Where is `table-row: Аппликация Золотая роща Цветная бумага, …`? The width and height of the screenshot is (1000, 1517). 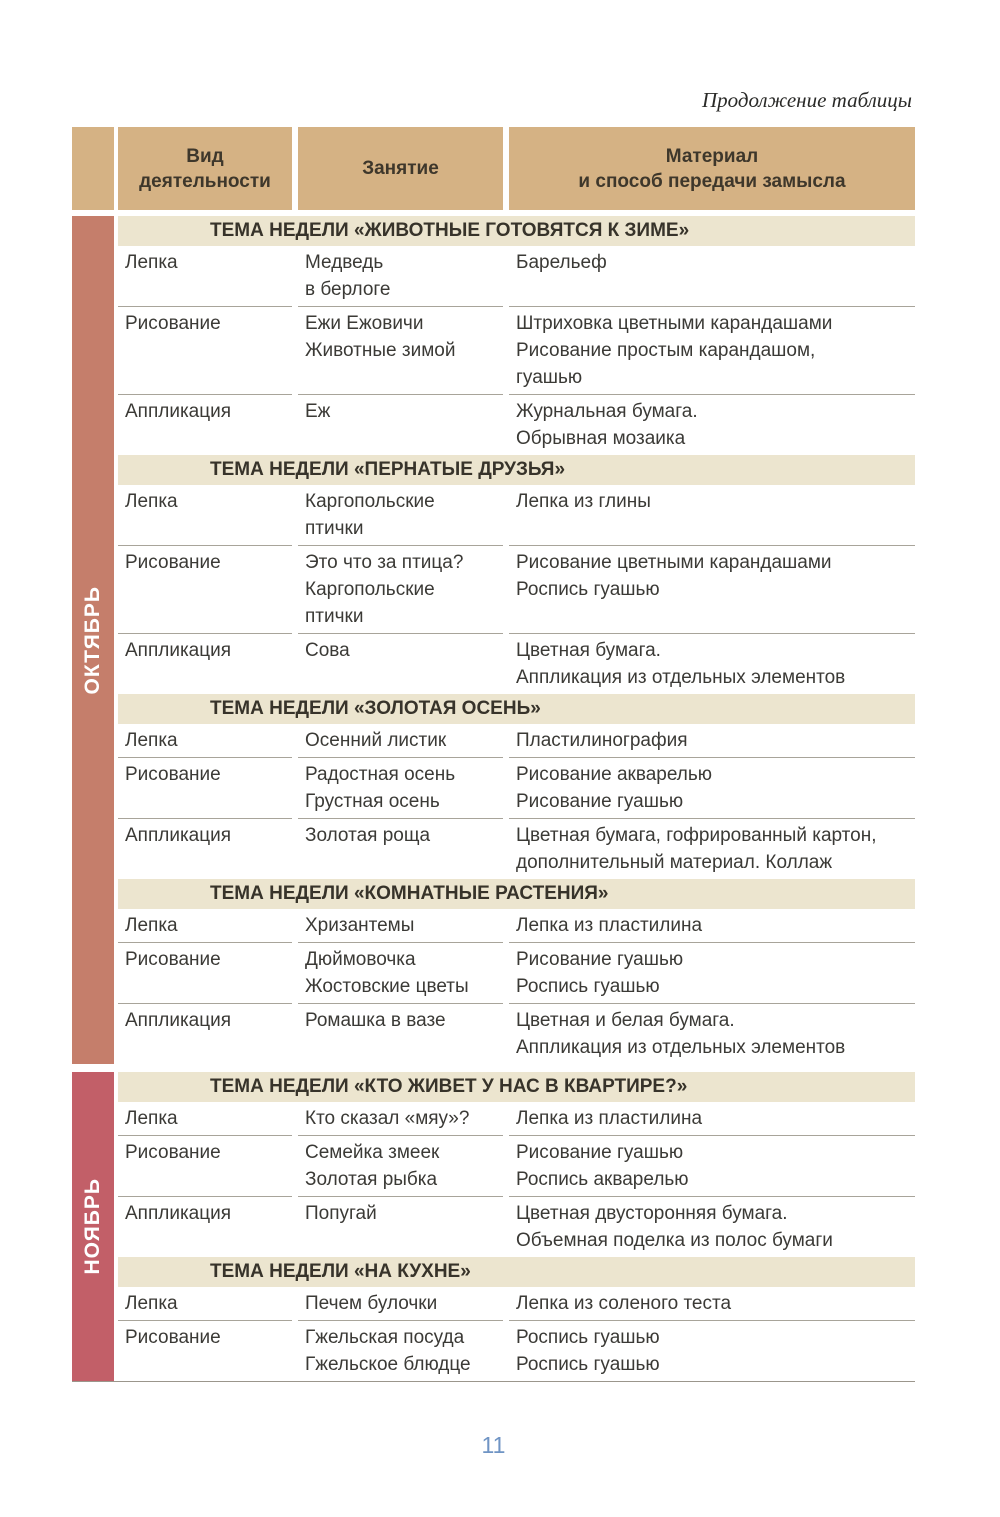 table-row: Аппликация Золотая роща Цветная бумага, … is located at coordinates (516, 848).